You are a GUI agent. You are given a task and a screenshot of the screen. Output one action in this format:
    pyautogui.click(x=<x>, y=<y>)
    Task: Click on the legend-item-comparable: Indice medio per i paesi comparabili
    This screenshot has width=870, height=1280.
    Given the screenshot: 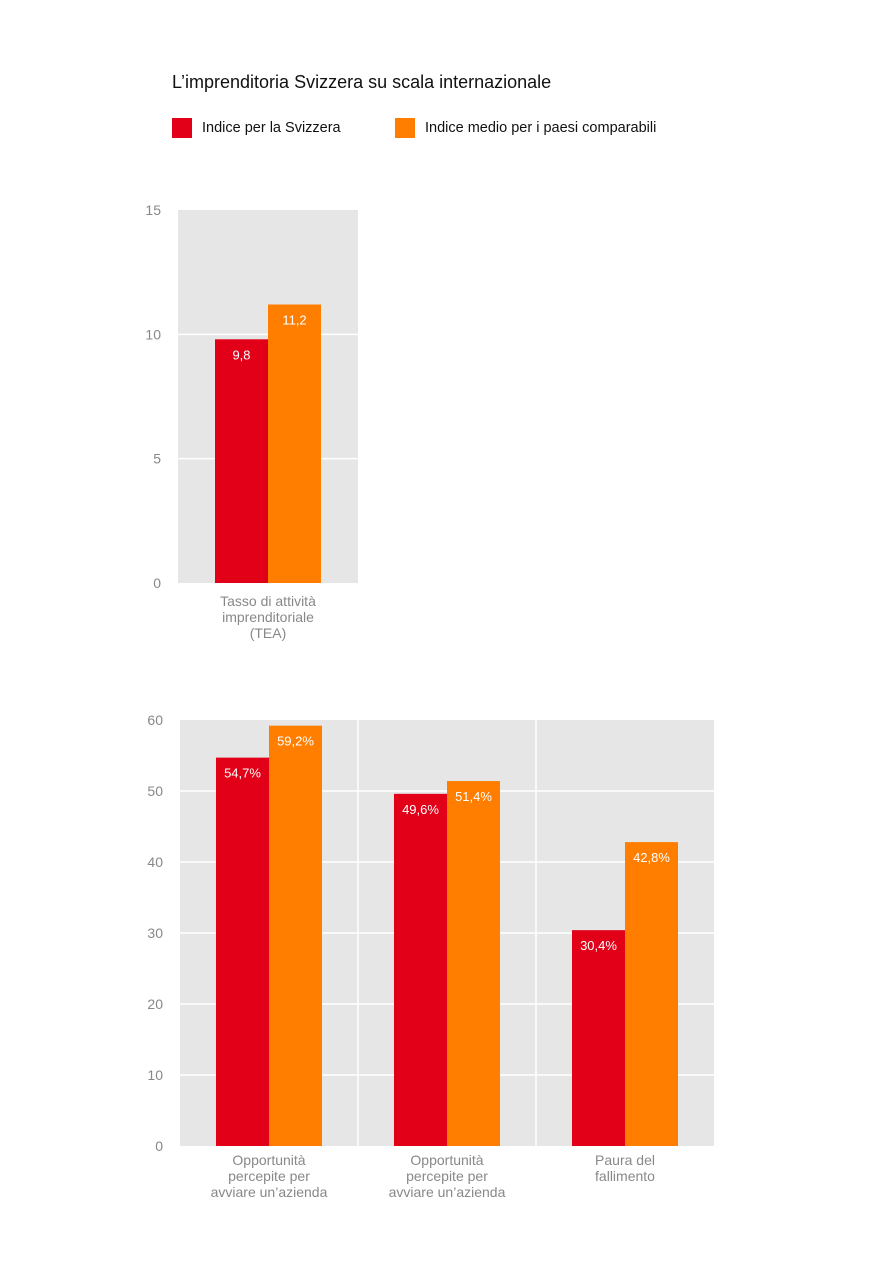 What is the action you would take?
    pyautogui.click(x=525, y=128)
    